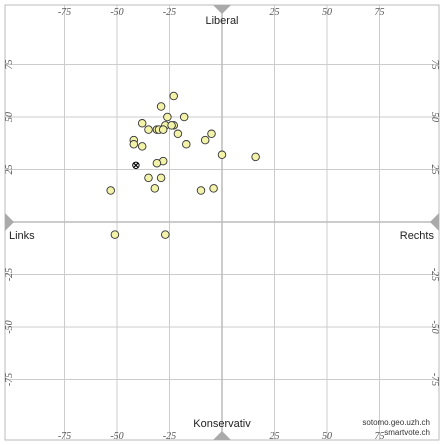 This screenshot has width=444, height=445. Describe the element at coordinates (169, 12) in the screenshot. I see `tick-label-x-top: -25` at that location.